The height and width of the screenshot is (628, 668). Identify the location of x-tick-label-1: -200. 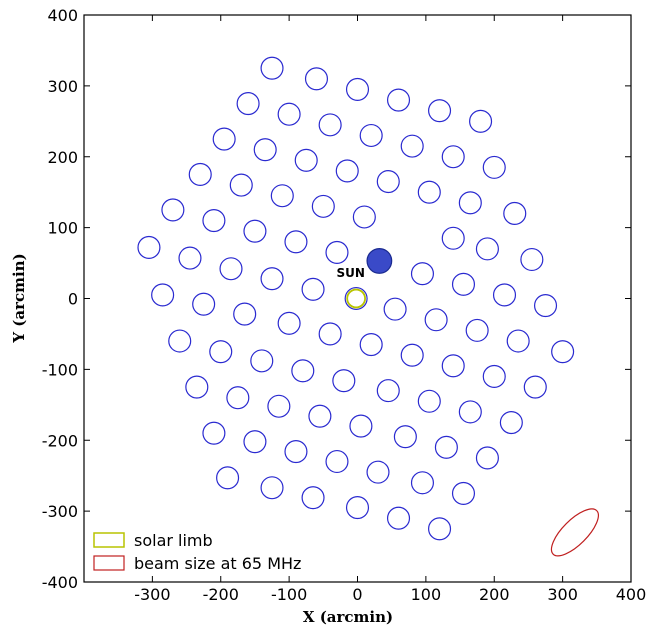
(221, 594).